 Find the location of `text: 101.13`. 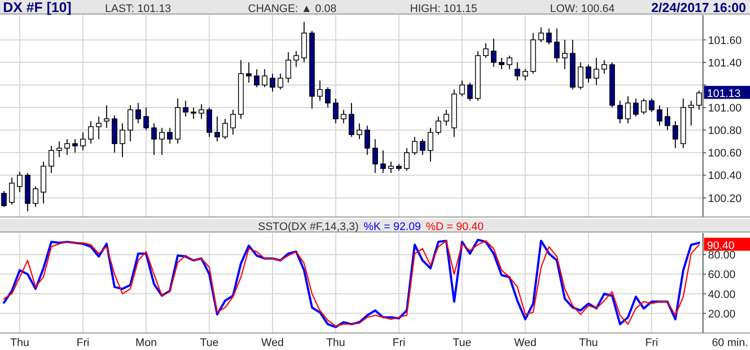

text: 101.13 is located at coordinates (724, 94).